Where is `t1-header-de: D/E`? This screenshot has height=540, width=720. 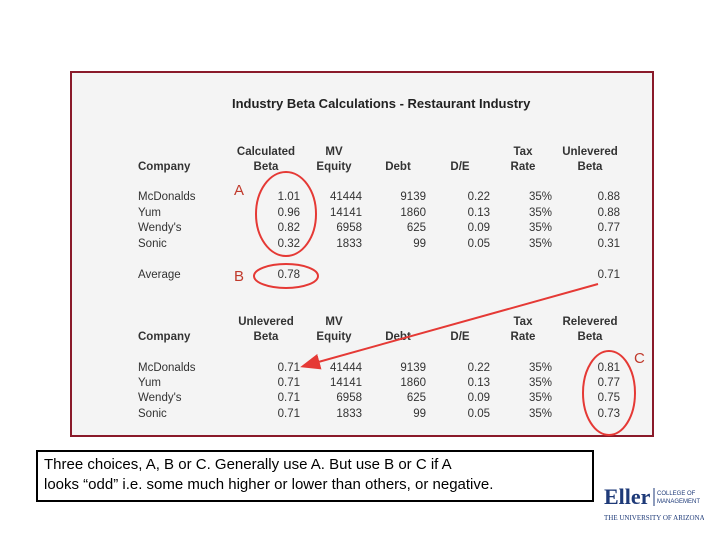
t1-header-de: D/E is located at coordinates (460, 167).